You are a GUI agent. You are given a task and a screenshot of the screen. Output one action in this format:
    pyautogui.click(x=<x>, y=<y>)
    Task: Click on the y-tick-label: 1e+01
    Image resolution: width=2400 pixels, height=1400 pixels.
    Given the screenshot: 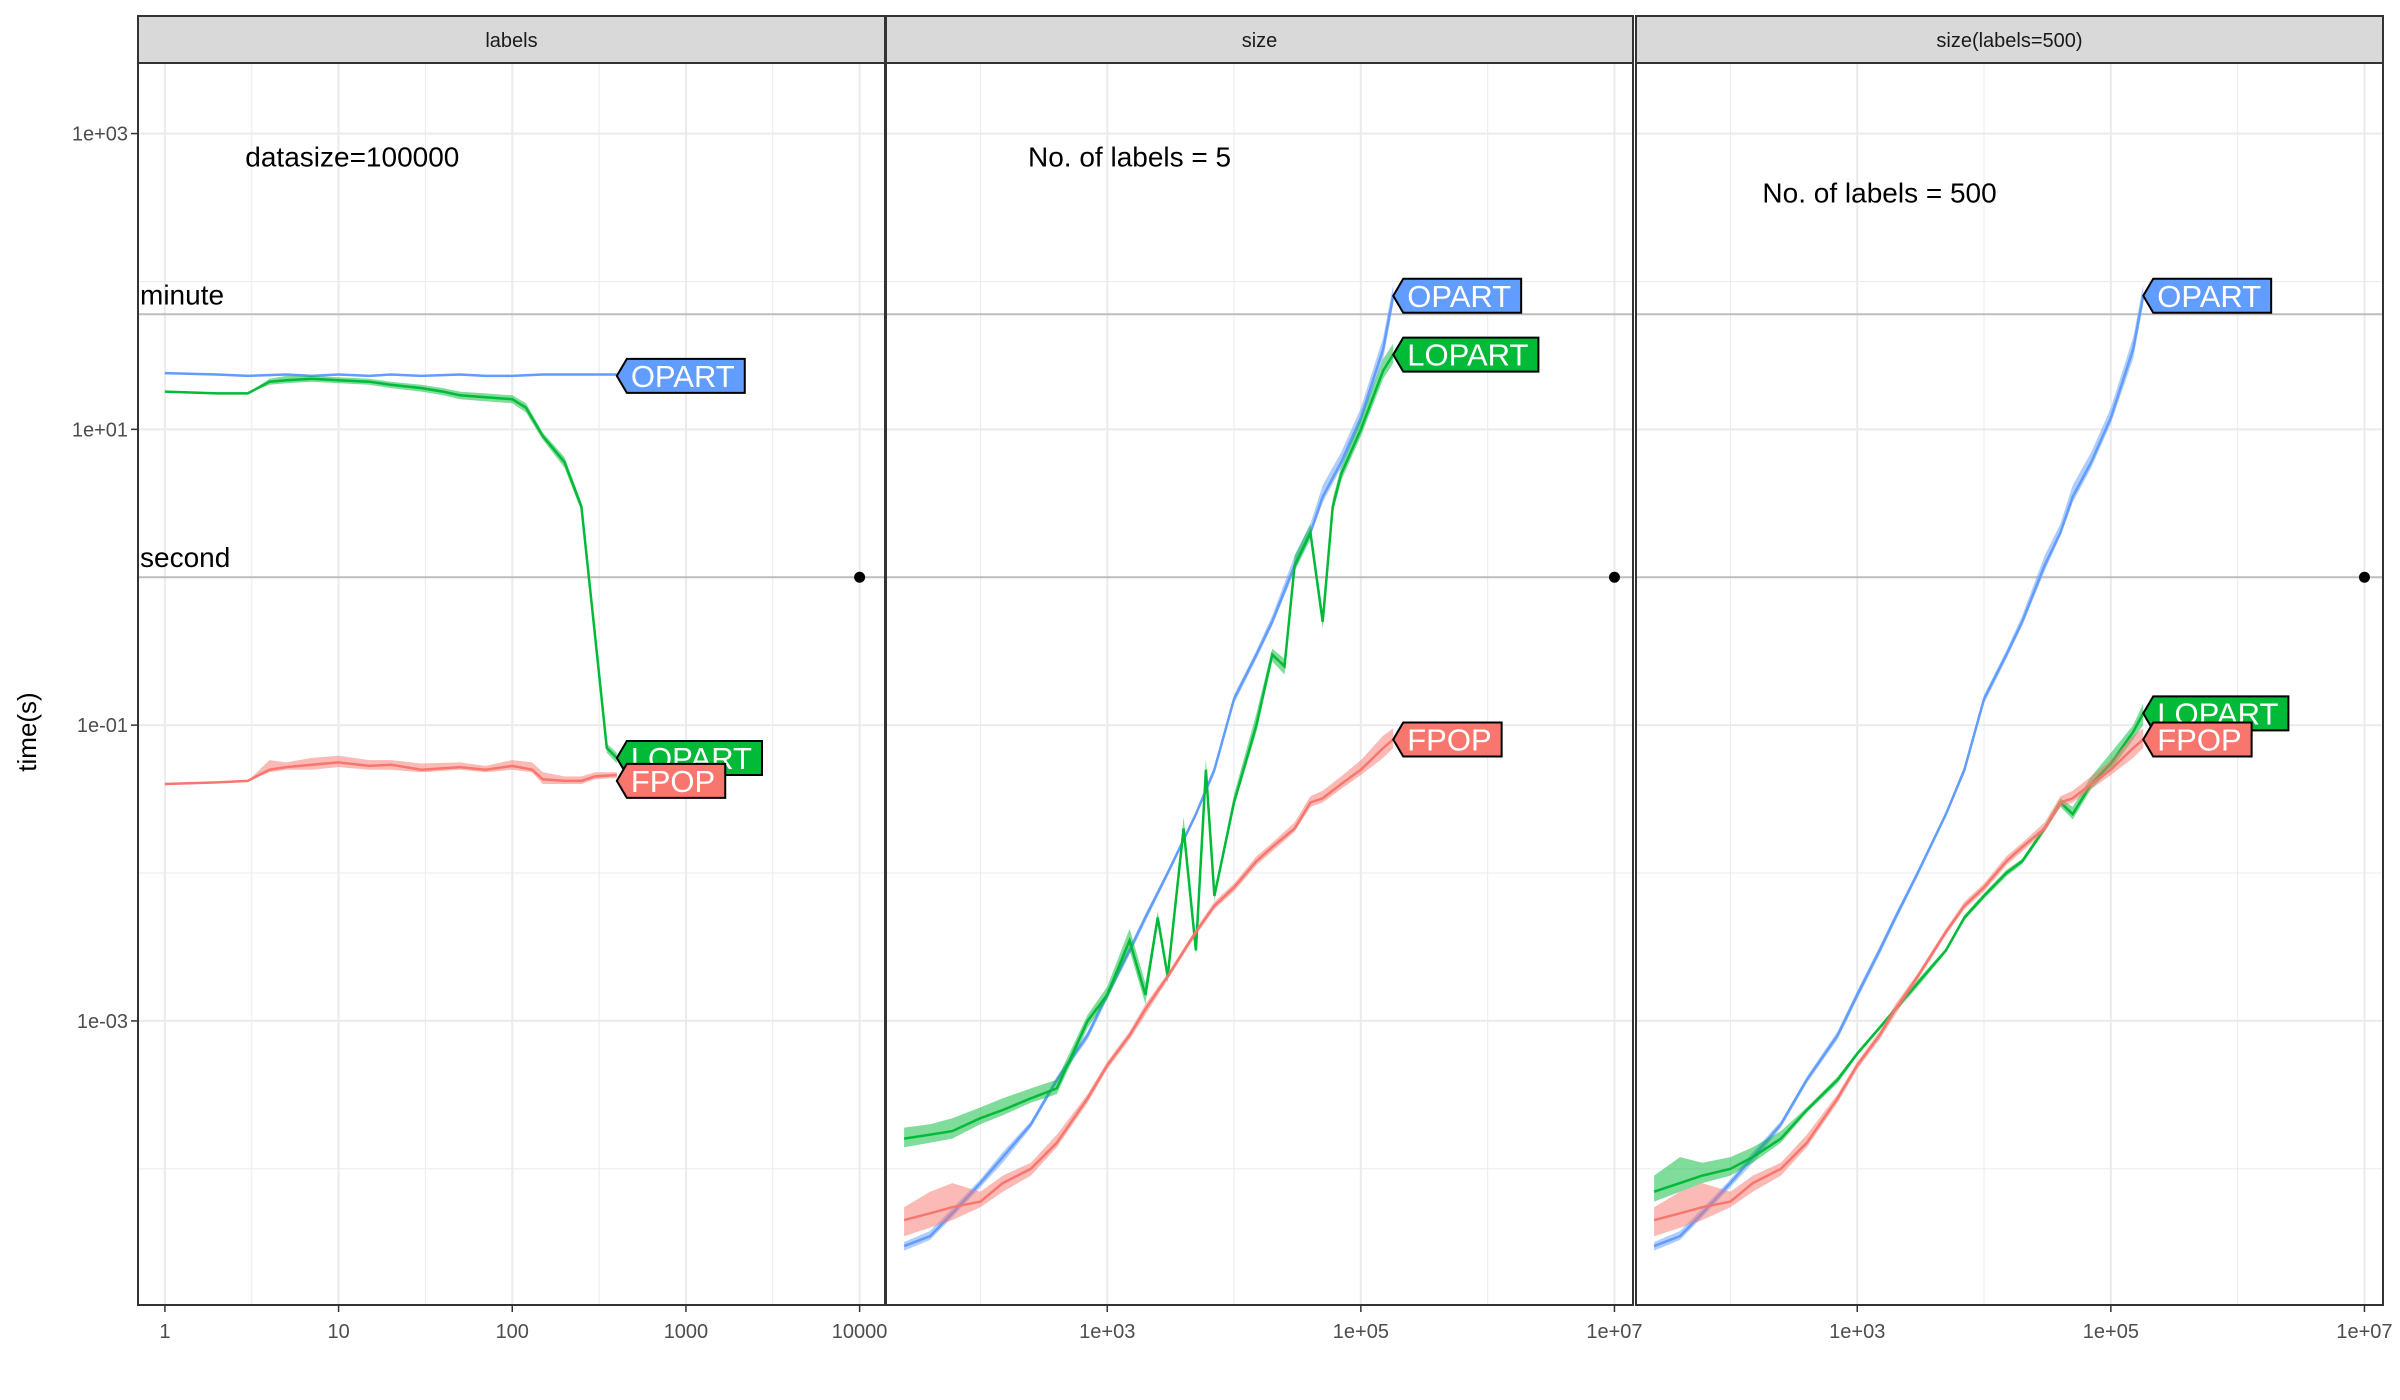 What is the action you would take?
    pyautogui.click(x=100, y=430)
    